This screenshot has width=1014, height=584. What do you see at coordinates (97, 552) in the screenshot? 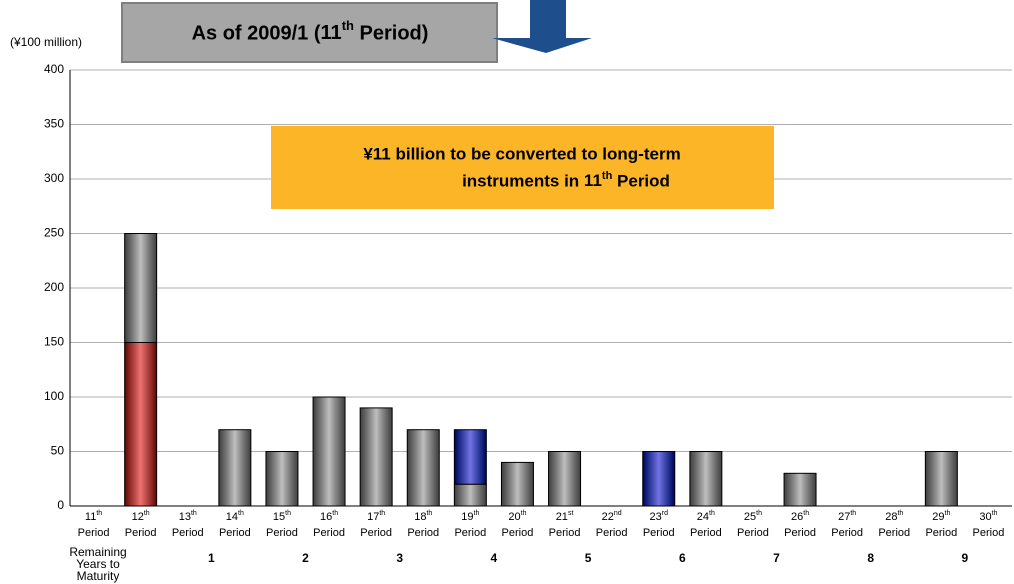
I see `remaining-years-label: Remaining` at bounding box center [97, 552].